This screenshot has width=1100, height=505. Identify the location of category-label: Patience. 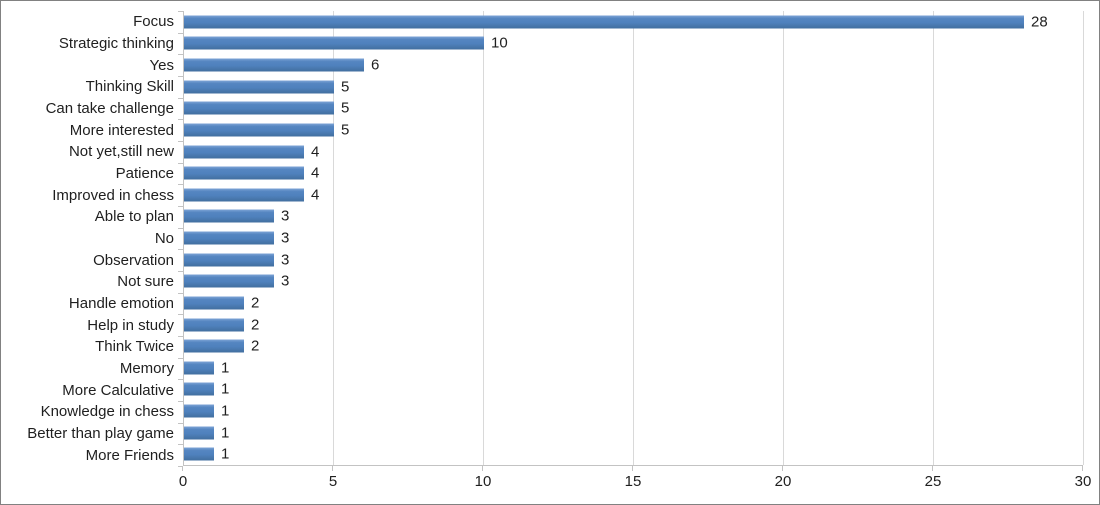
(144, 174).